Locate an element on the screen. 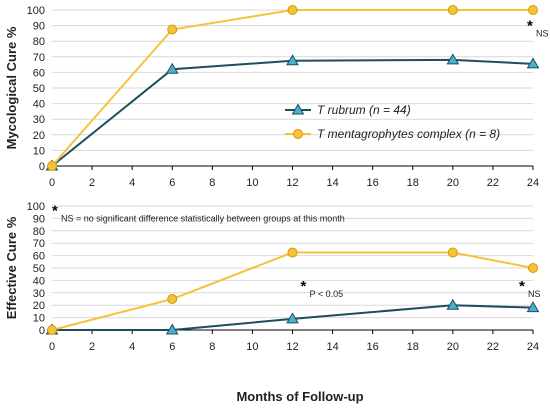  legend-label: T rubrum (n = 44) is located at coordinates (364, 110).